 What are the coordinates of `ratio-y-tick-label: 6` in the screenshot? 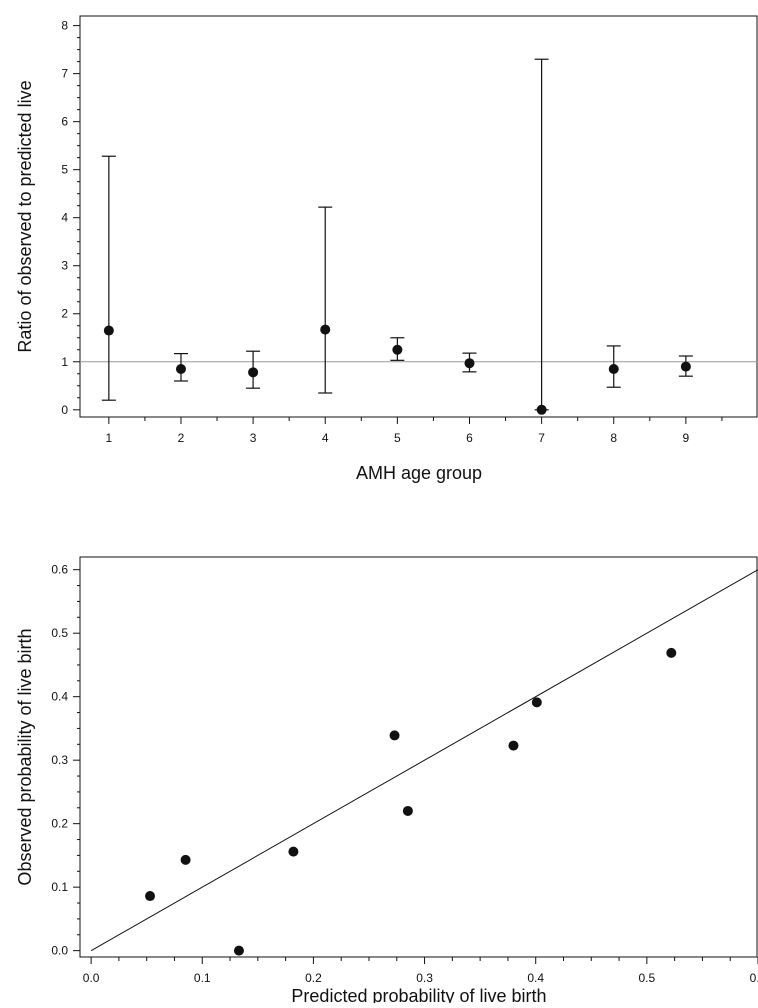 It's located at (64, 122).